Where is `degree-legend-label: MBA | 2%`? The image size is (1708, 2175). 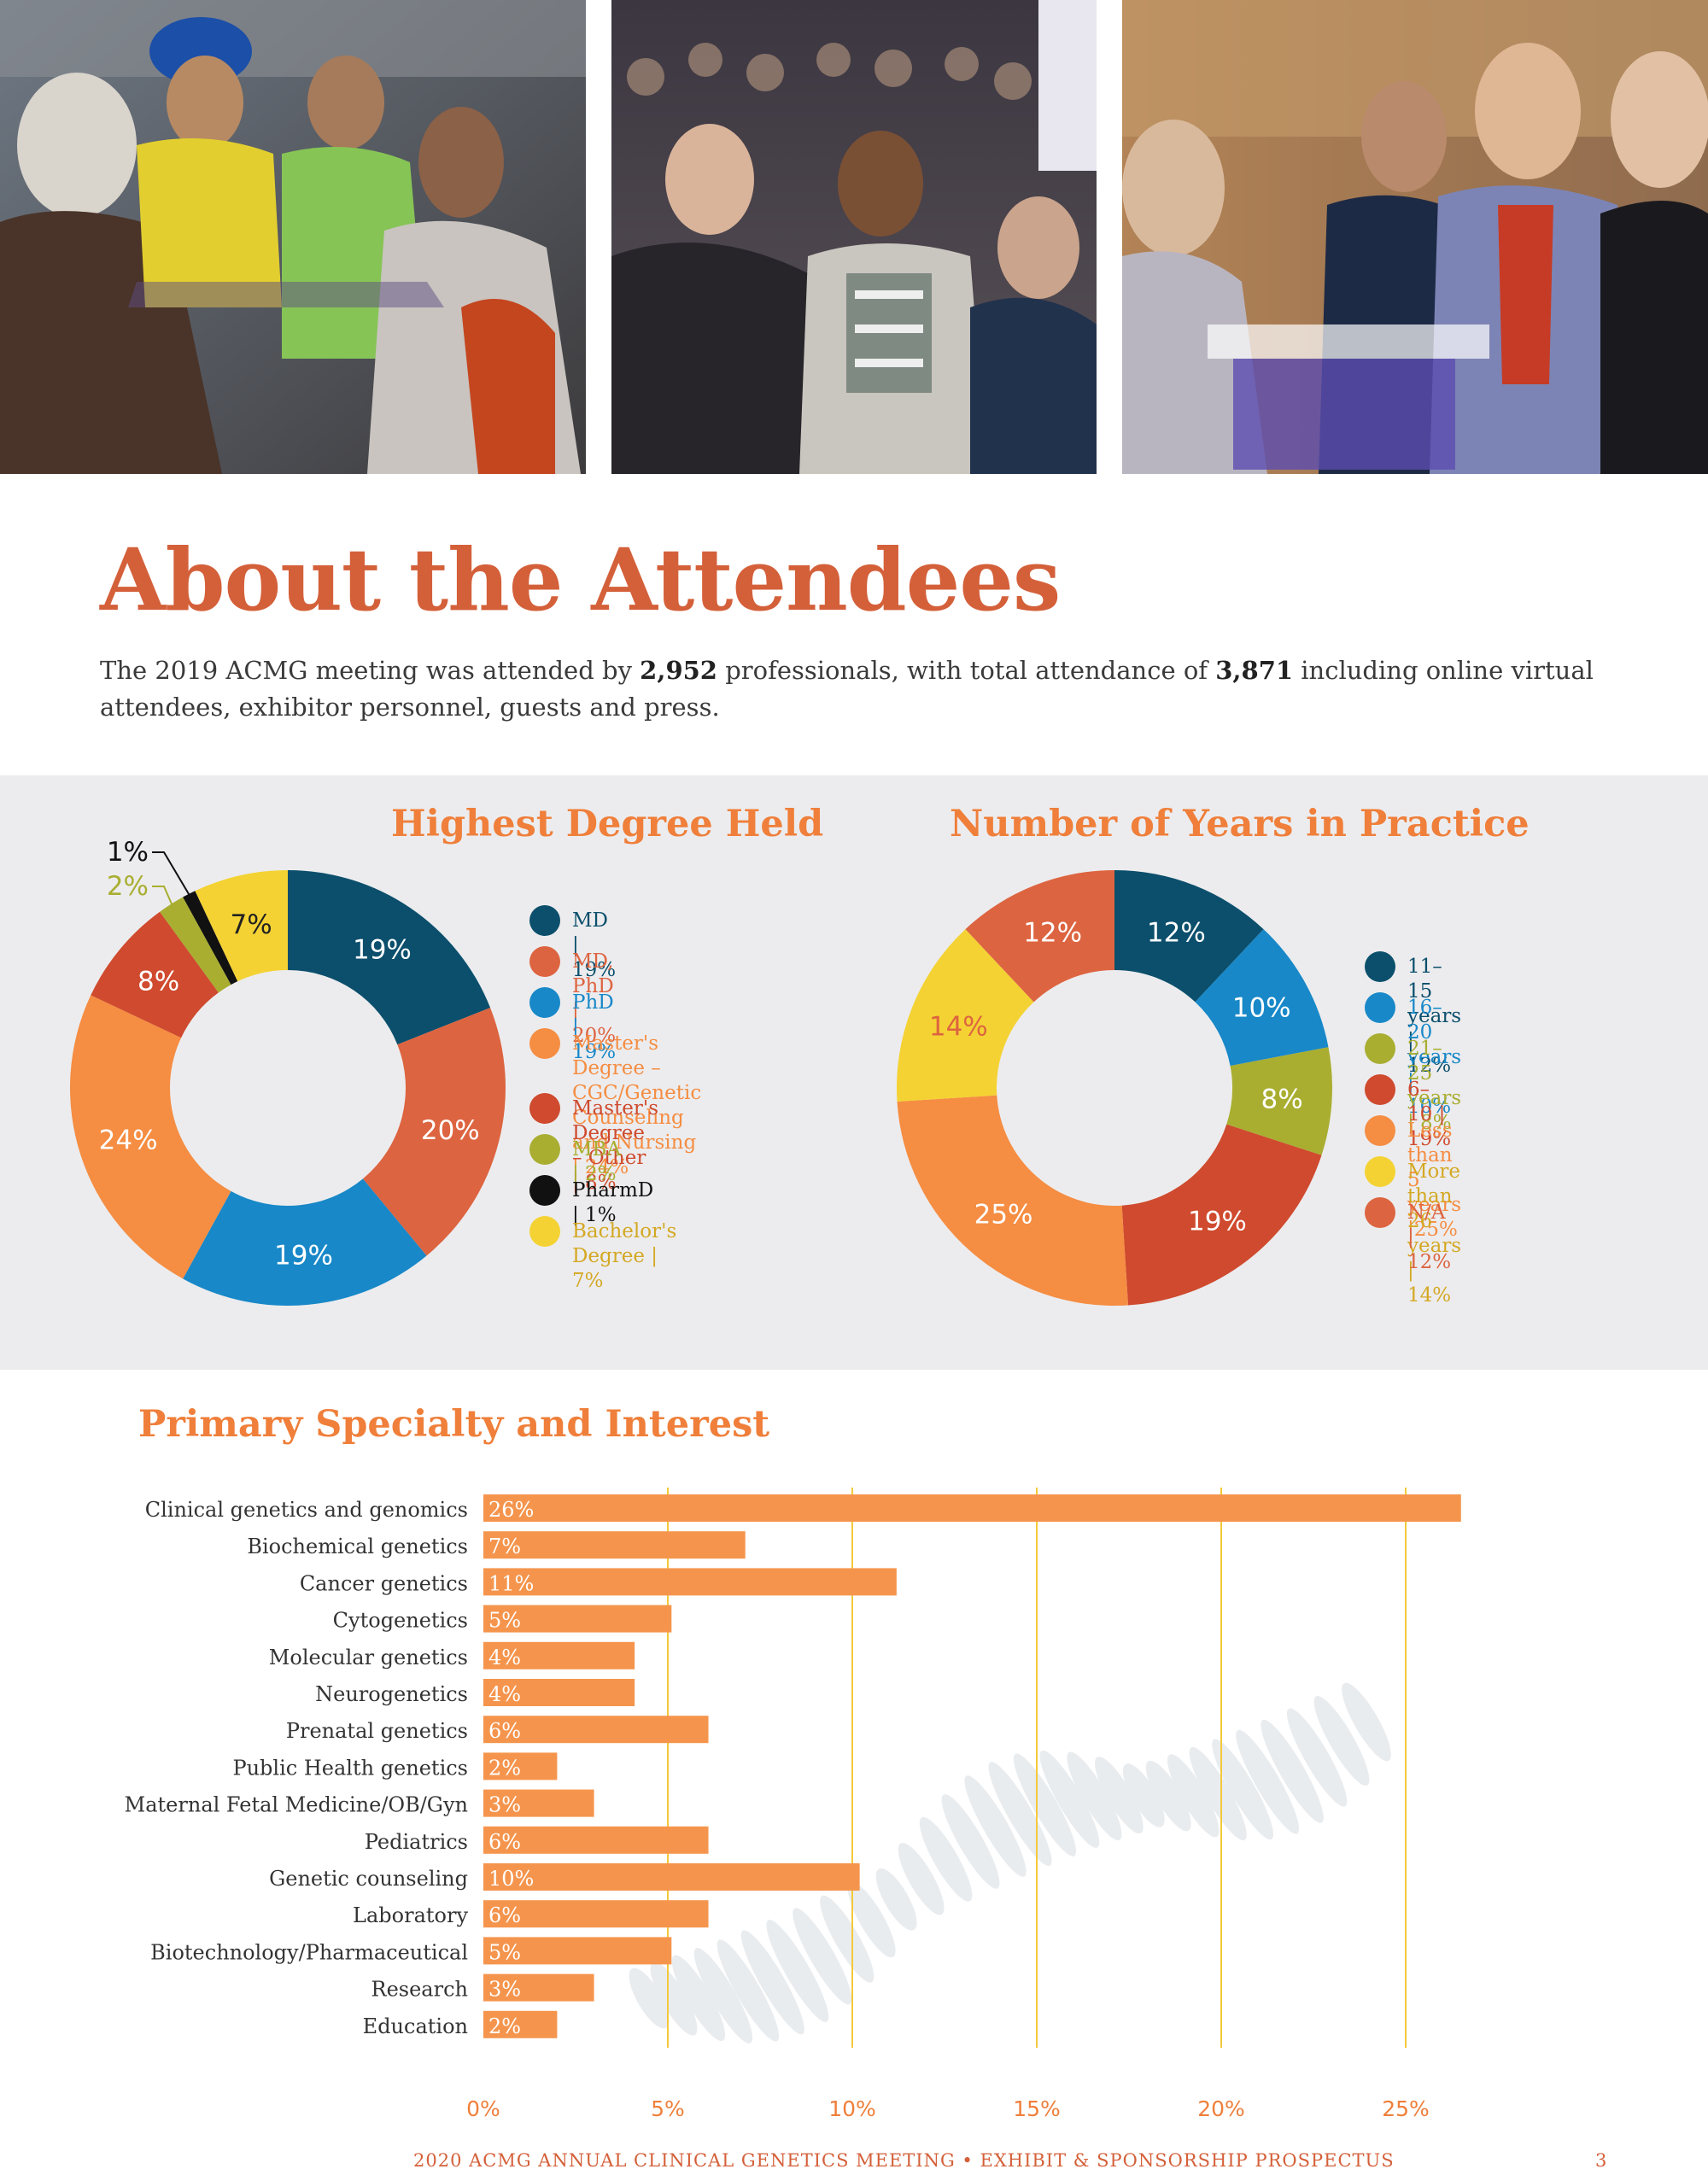
degree-legend-label: MBA | 2% is located at coordinates (597, 1162).